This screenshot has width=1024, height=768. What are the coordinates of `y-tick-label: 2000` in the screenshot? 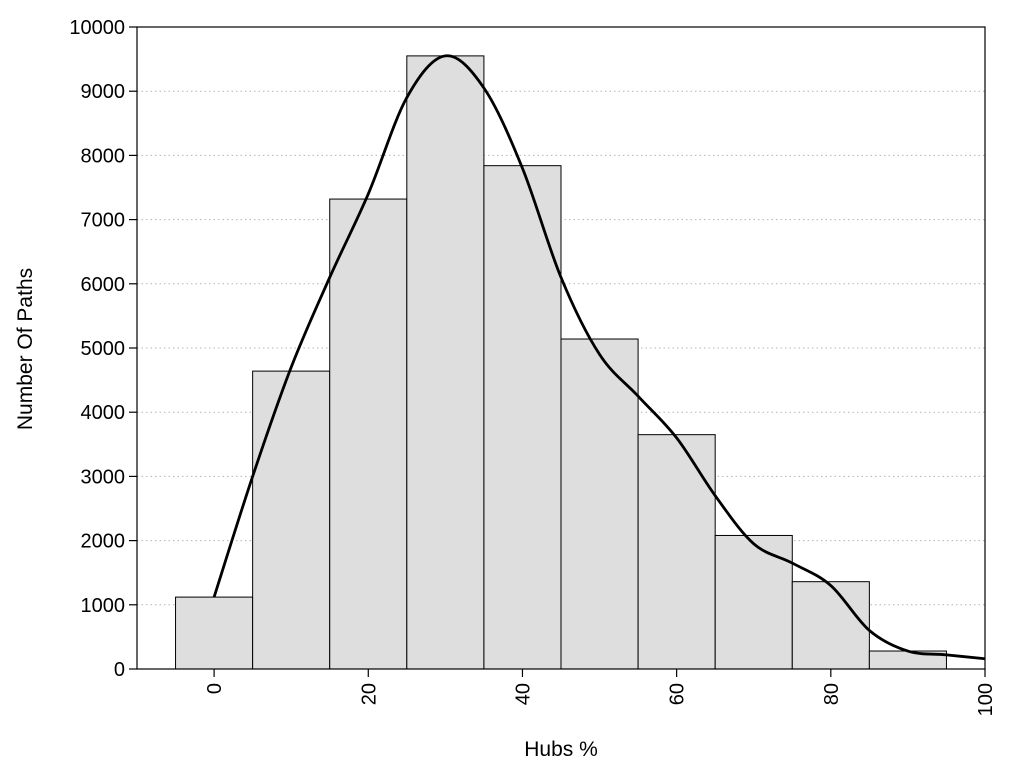 It's located at (103, 542).